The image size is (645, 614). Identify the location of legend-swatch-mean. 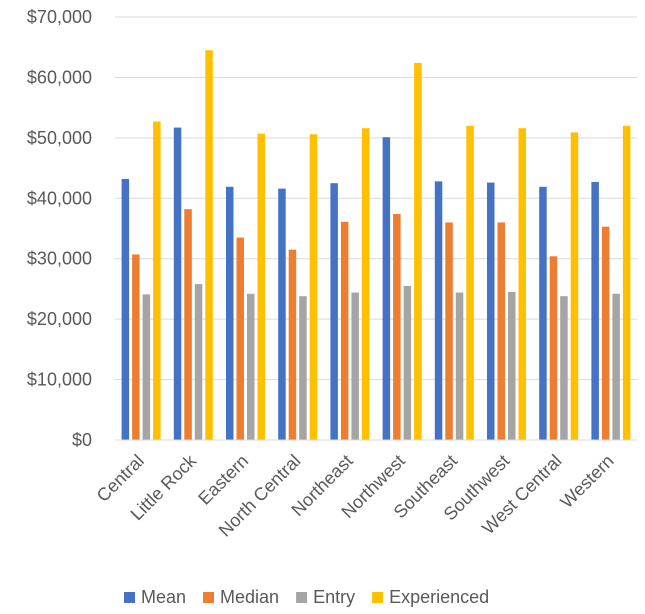
(129, 597).